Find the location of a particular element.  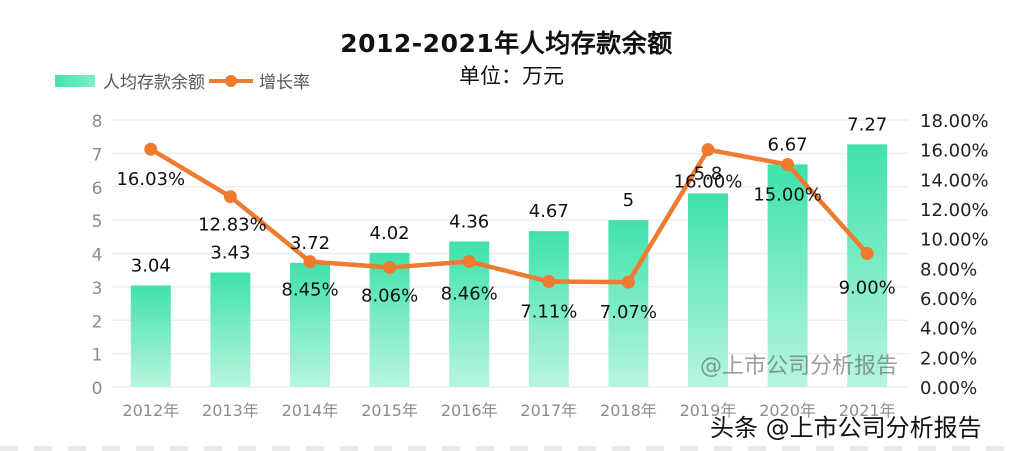

growth-value-label: 8.46% is located at coordinates (469, 294).